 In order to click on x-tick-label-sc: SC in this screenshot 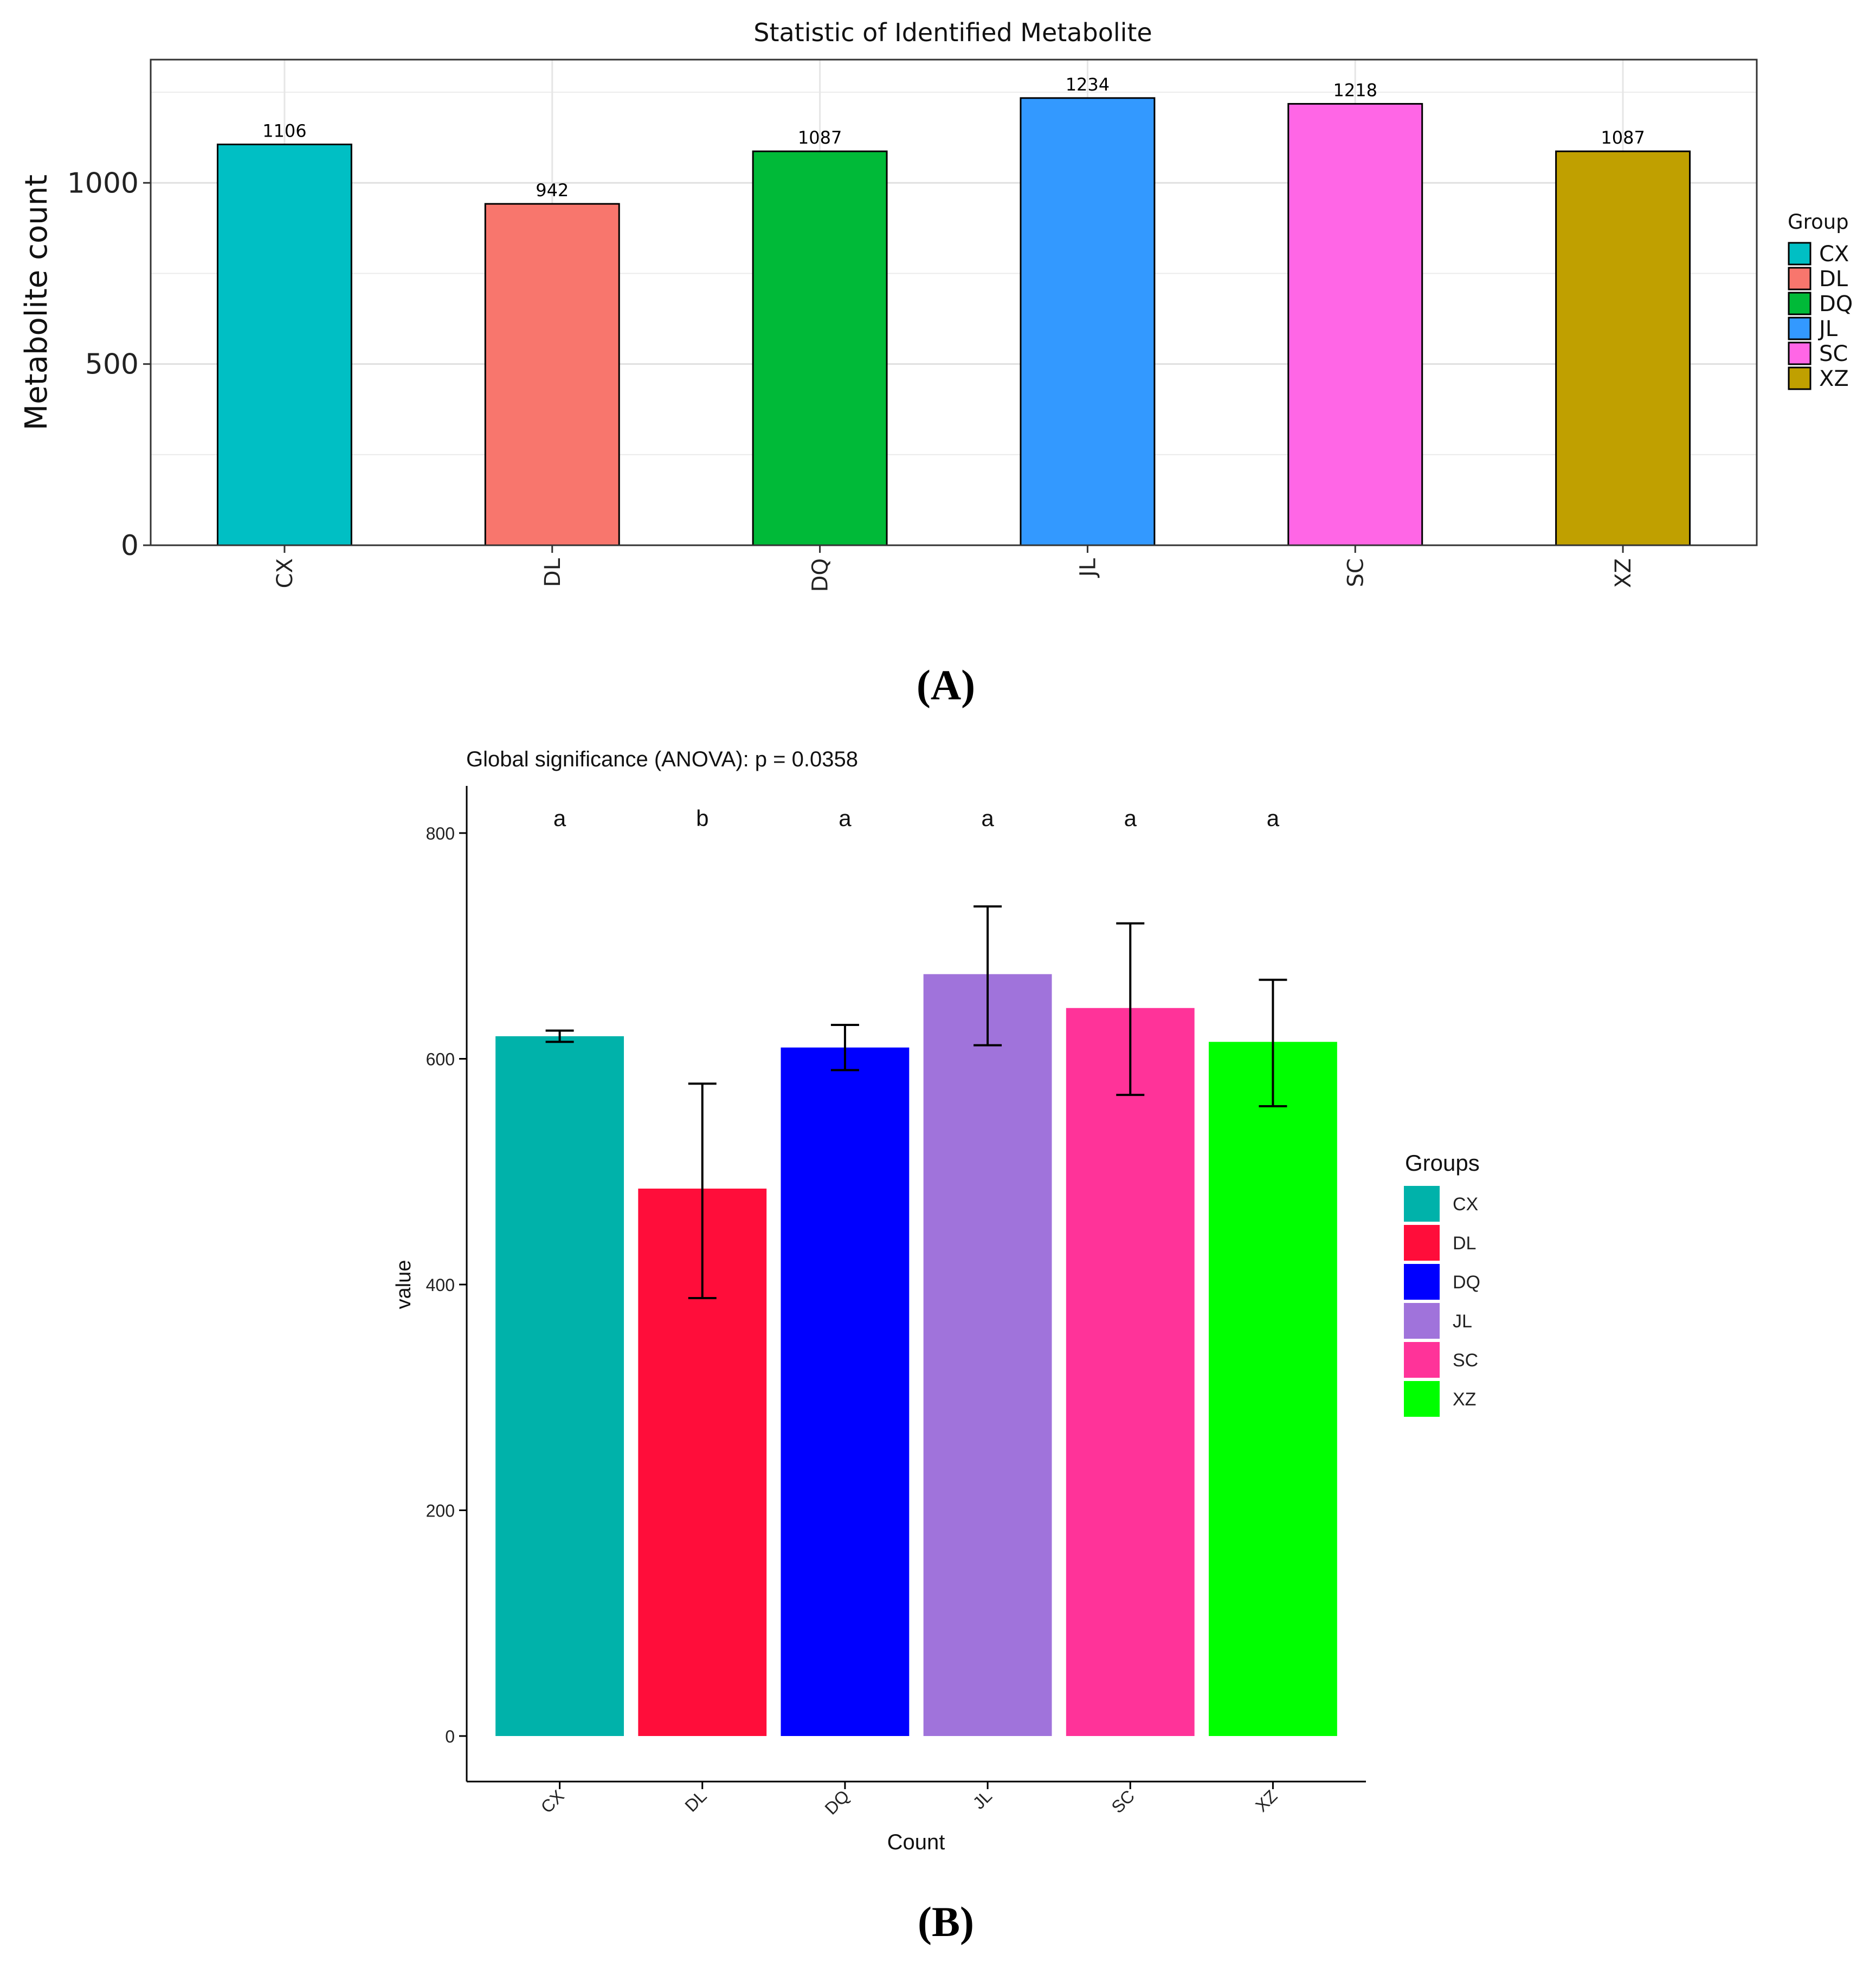, I will do `click(1355, 572)`.